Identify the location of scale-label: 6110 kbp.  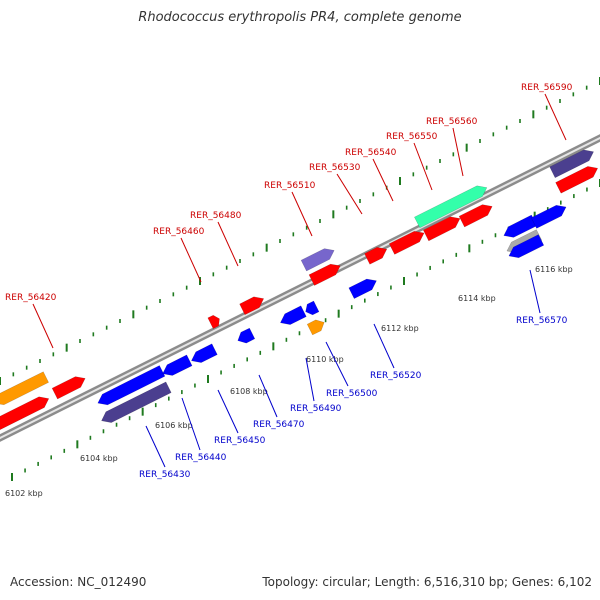
(325, 359).